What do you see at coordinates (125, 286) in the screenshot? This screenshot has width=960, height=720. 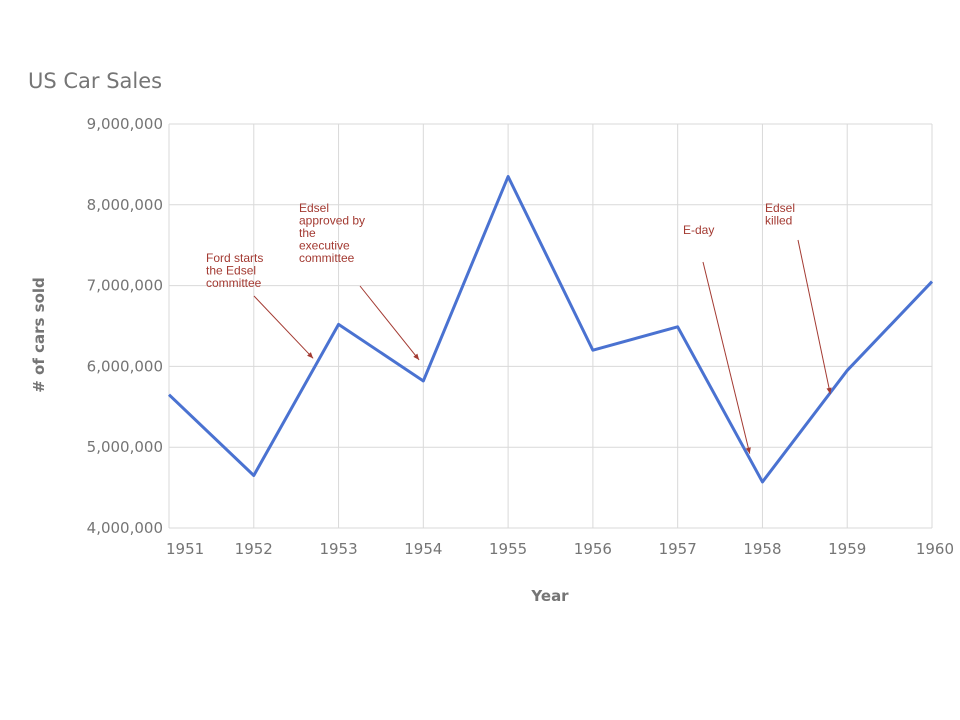 I see `y-tick-label: 7,000,000` at bounding box center [125, 286].